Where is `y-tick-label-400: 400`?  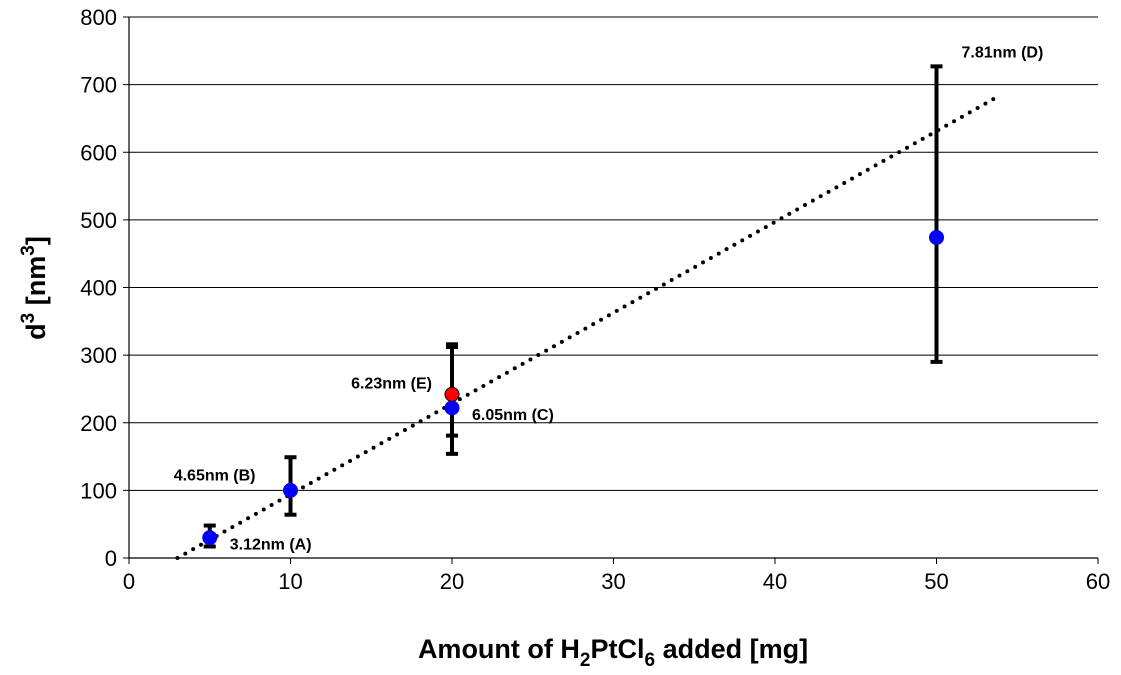
y-tick-label-400: 400 is located at coordinates (98, 288).